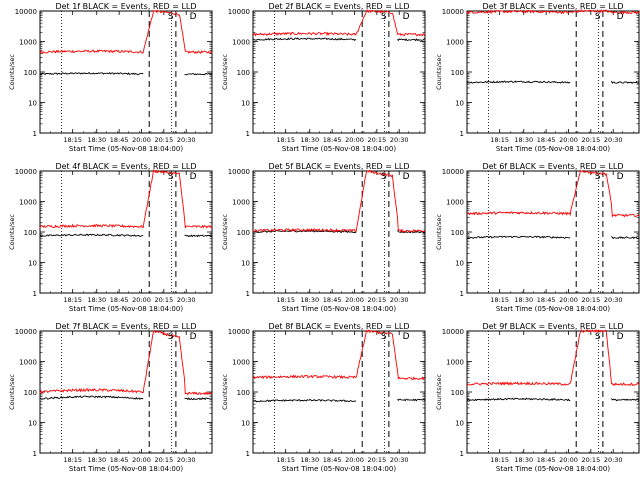  Describe the element at coordinates (552, 326) in the screenshot. I see `panel-title: Det 9f BLACK = Events, RED = LLD` at that location.